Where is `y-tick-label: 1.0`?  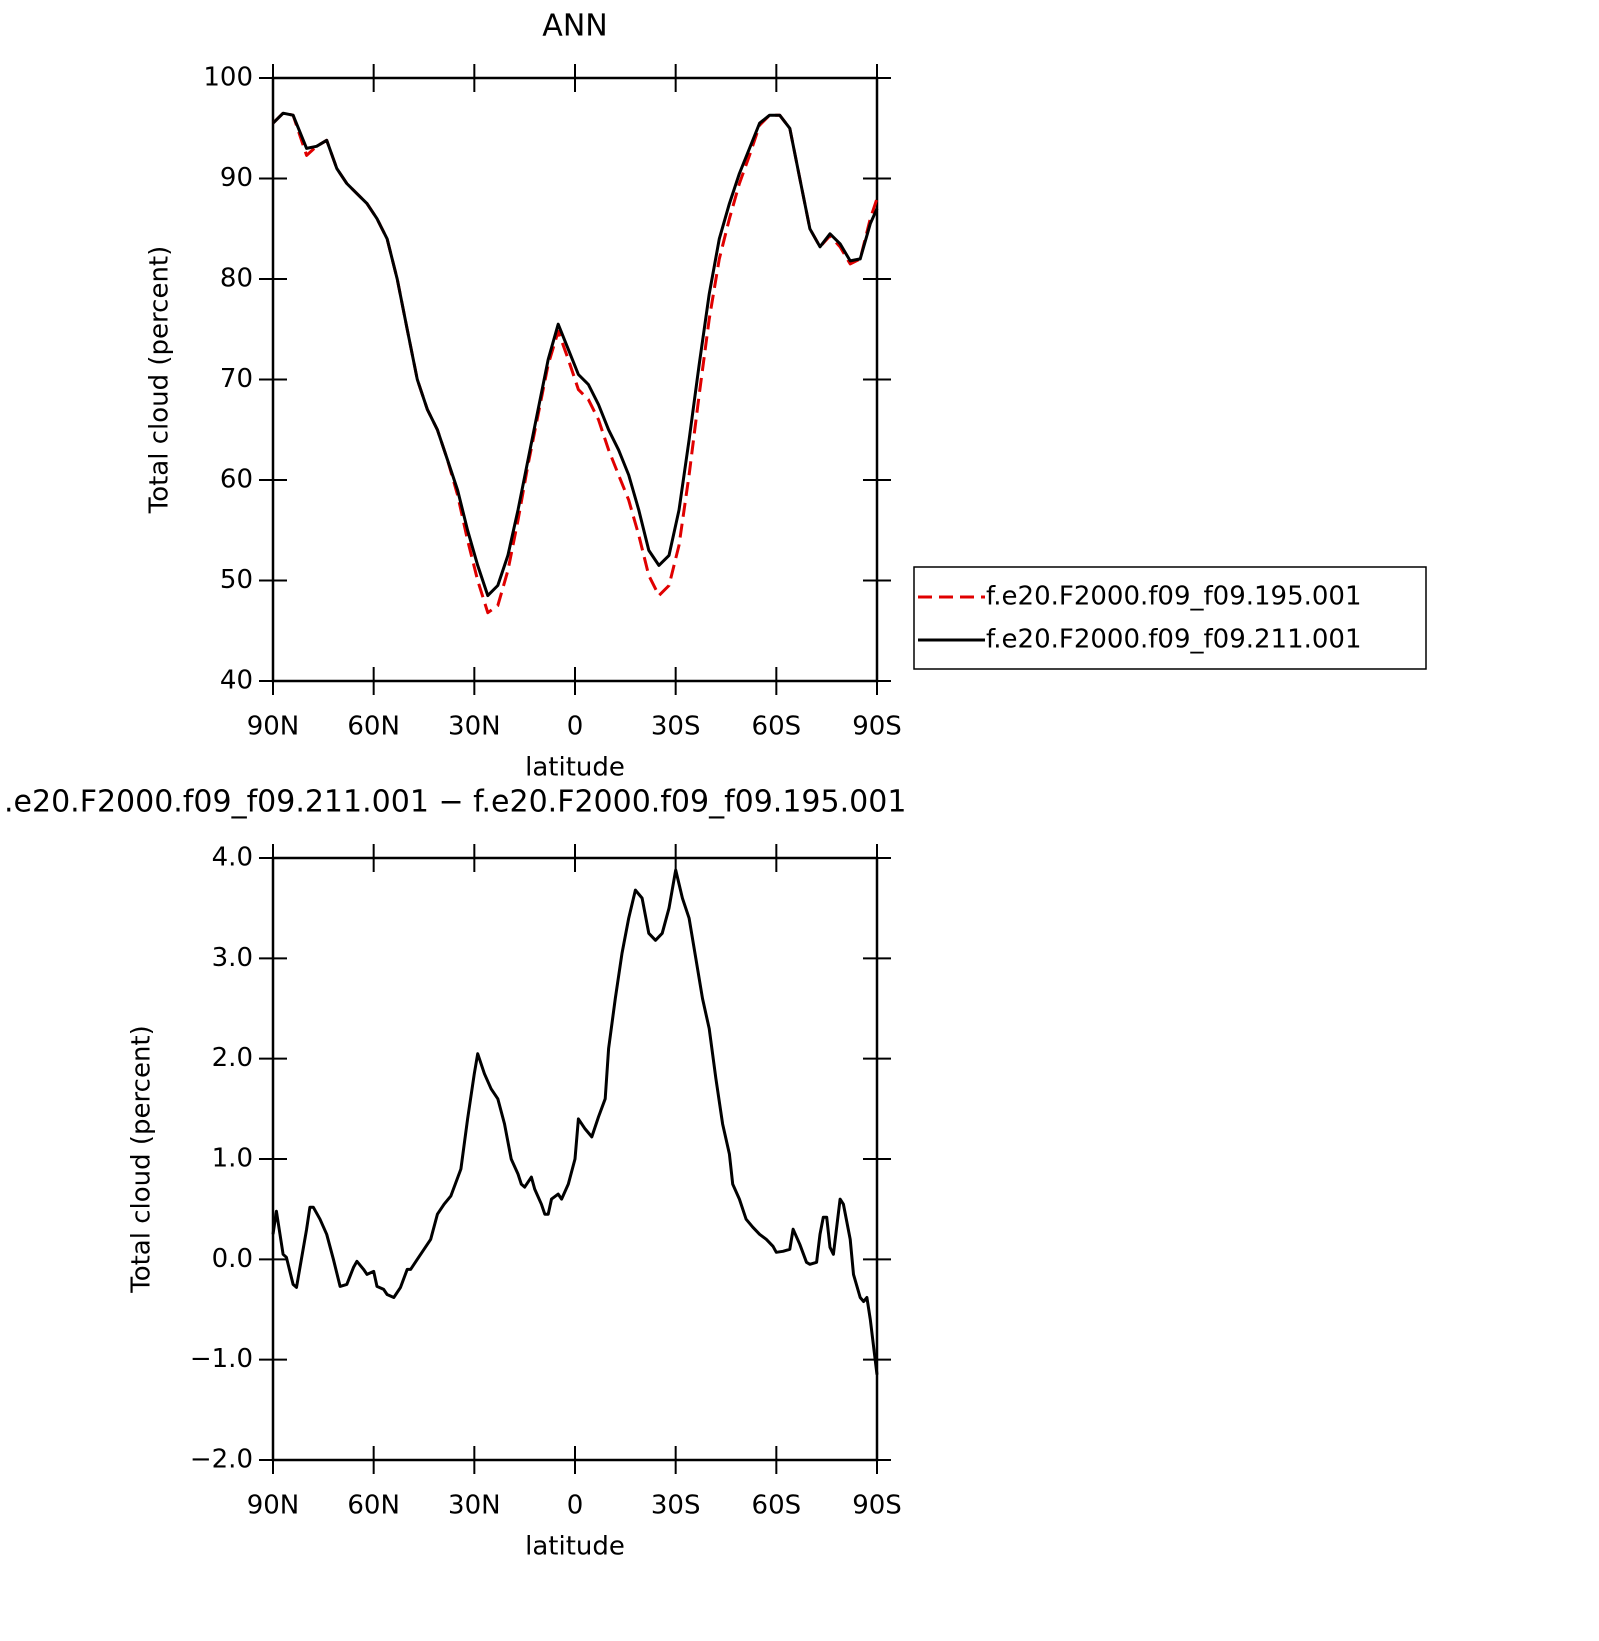 y-tick-label: 1.0 is located at coordinates (232, 1159).